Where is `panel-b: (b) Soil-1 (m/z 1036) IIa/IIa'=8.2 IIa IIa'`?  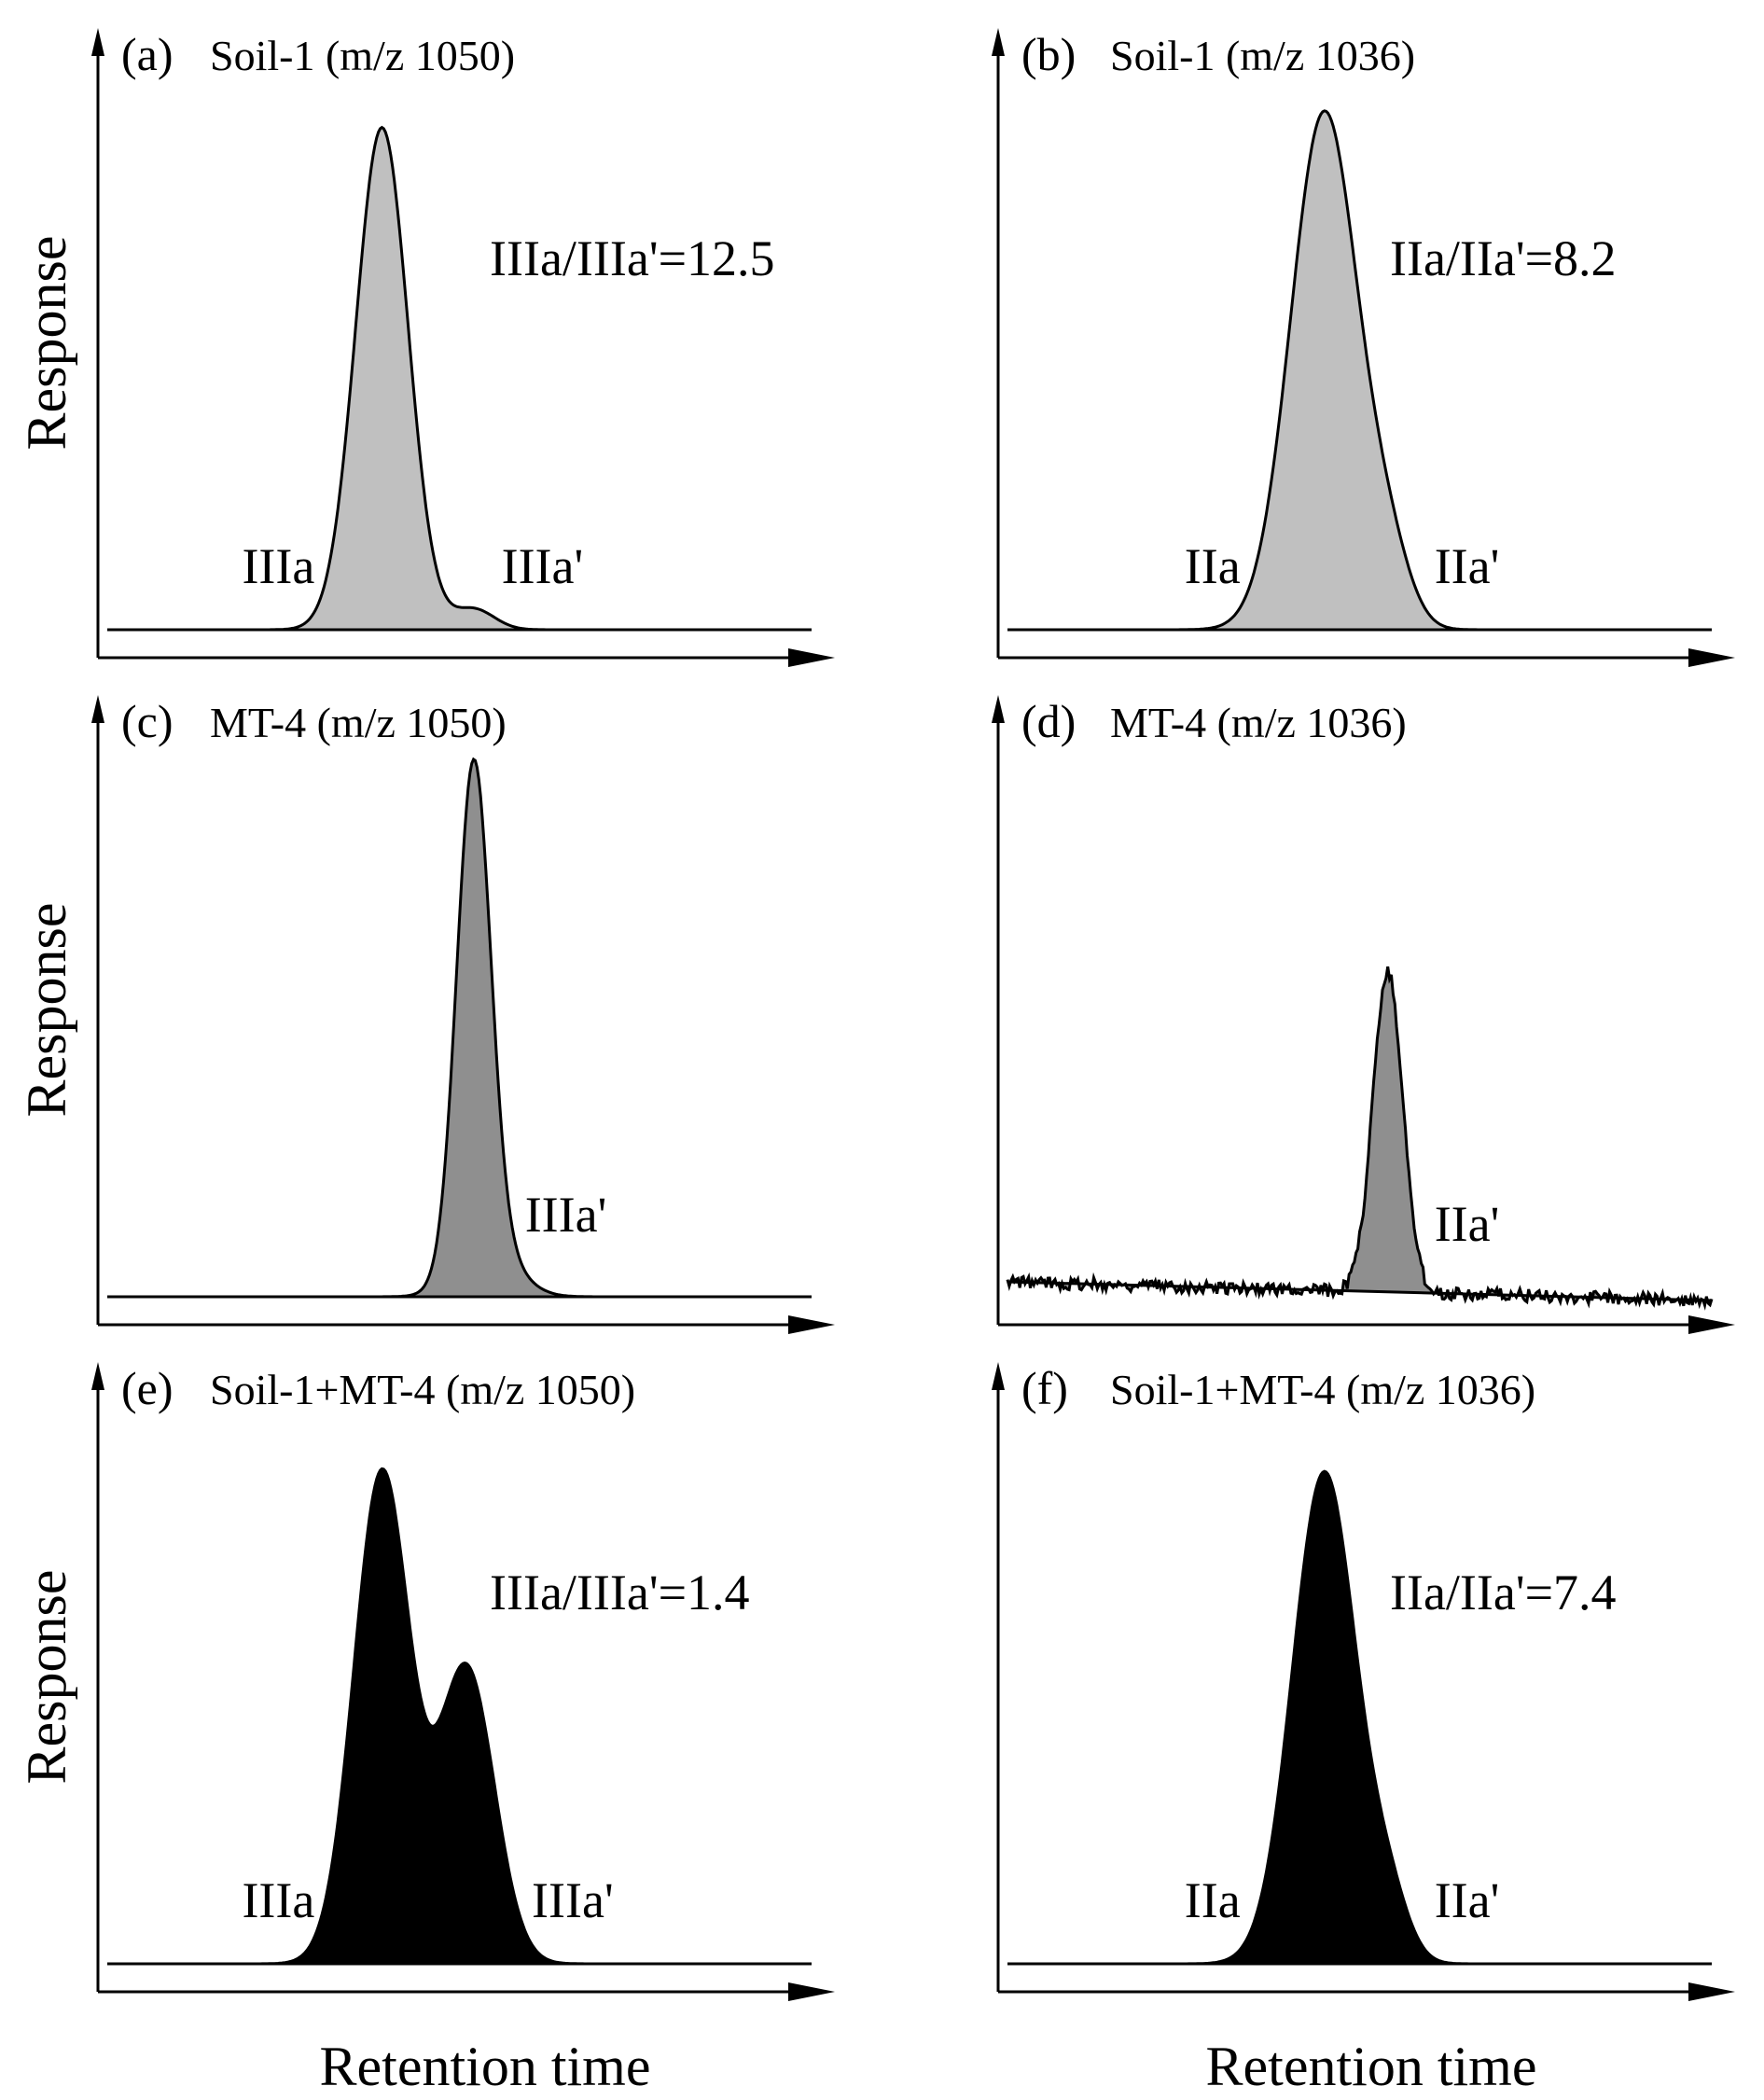 panel-b: (b) Soil-1 (m/z 1036) IIa/IIa'=8.2 IIa IIa' is located at coordinates (1363, 347).